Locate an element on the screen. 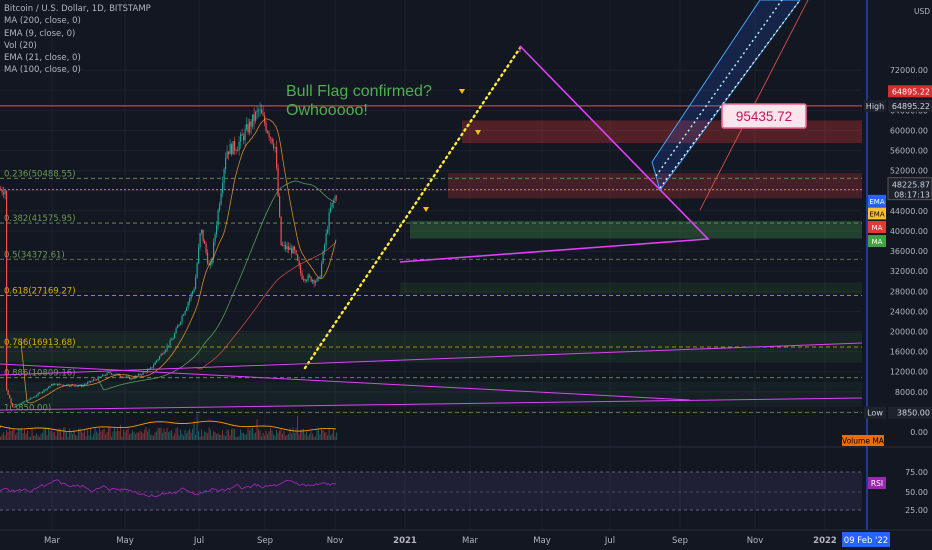 This screenshot has width=932, height=550. volume-ma-badge-bg is located at coordinates (863, 440).